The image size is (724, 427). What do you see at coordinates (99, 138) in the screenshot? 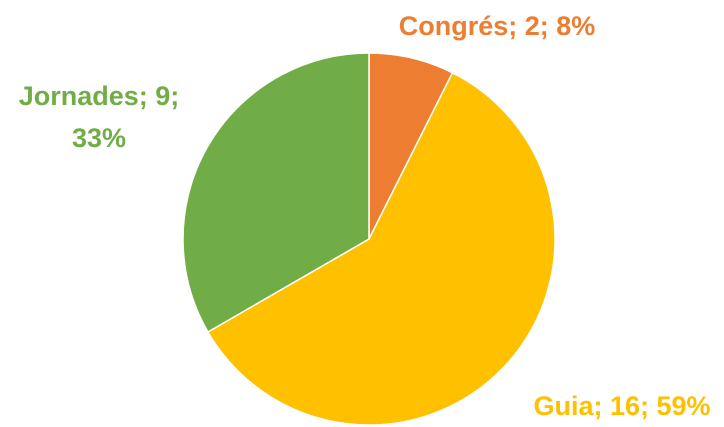
I see `data-label-jornades-line2: 33%` at bounding box center [99, 138].